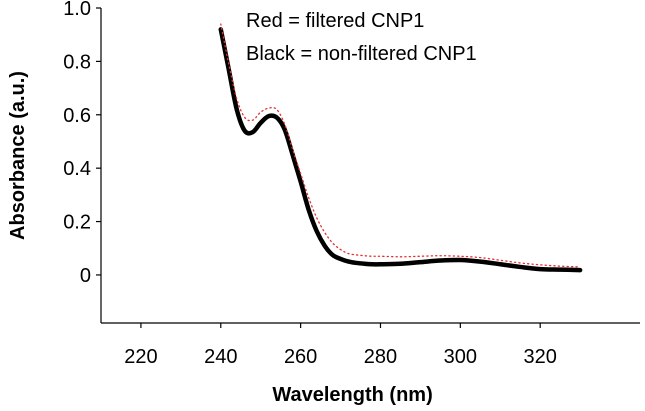  Describe the element at coordinates (220, 357) in the screenshot. I see `x-tick-label: 240` at that location.